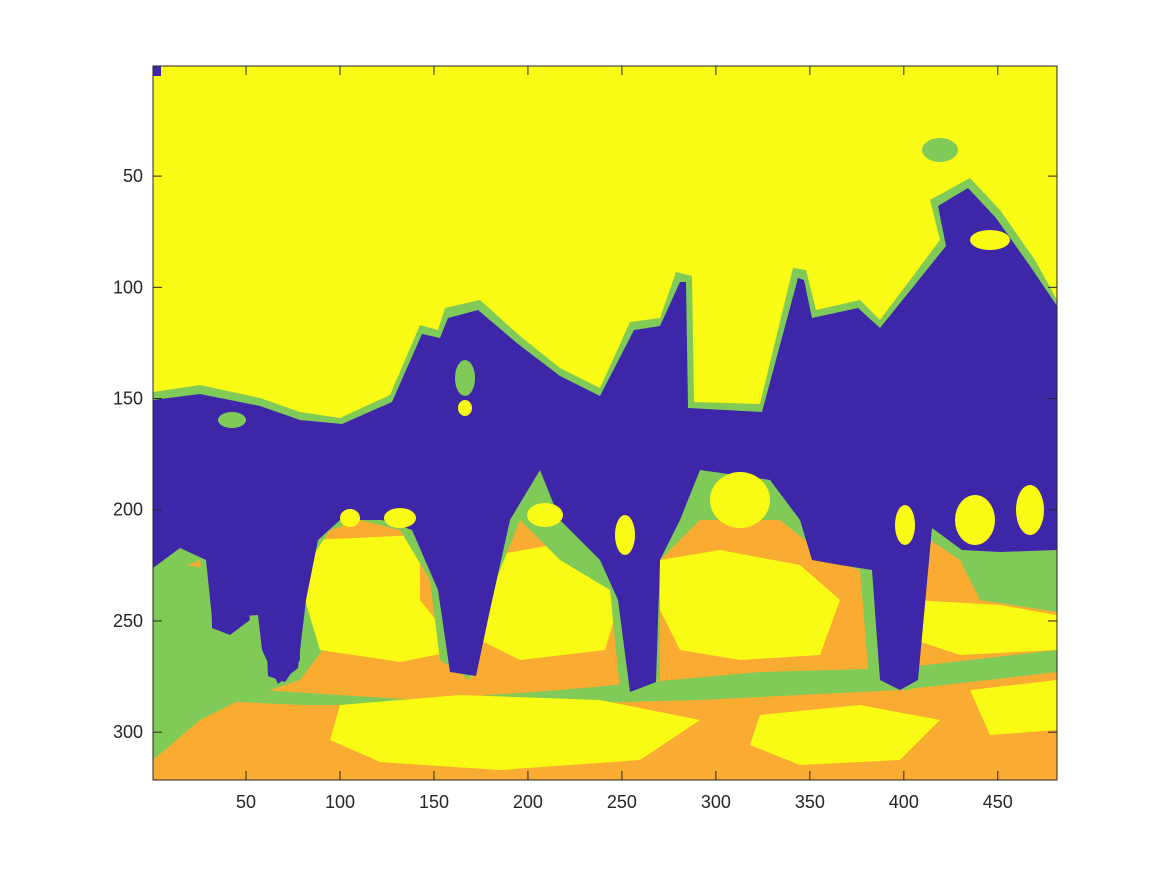 Image resolution: width=1167 pixels, height=875 pixels. I want to click on x-tick-label: 350, so click(810, 802).